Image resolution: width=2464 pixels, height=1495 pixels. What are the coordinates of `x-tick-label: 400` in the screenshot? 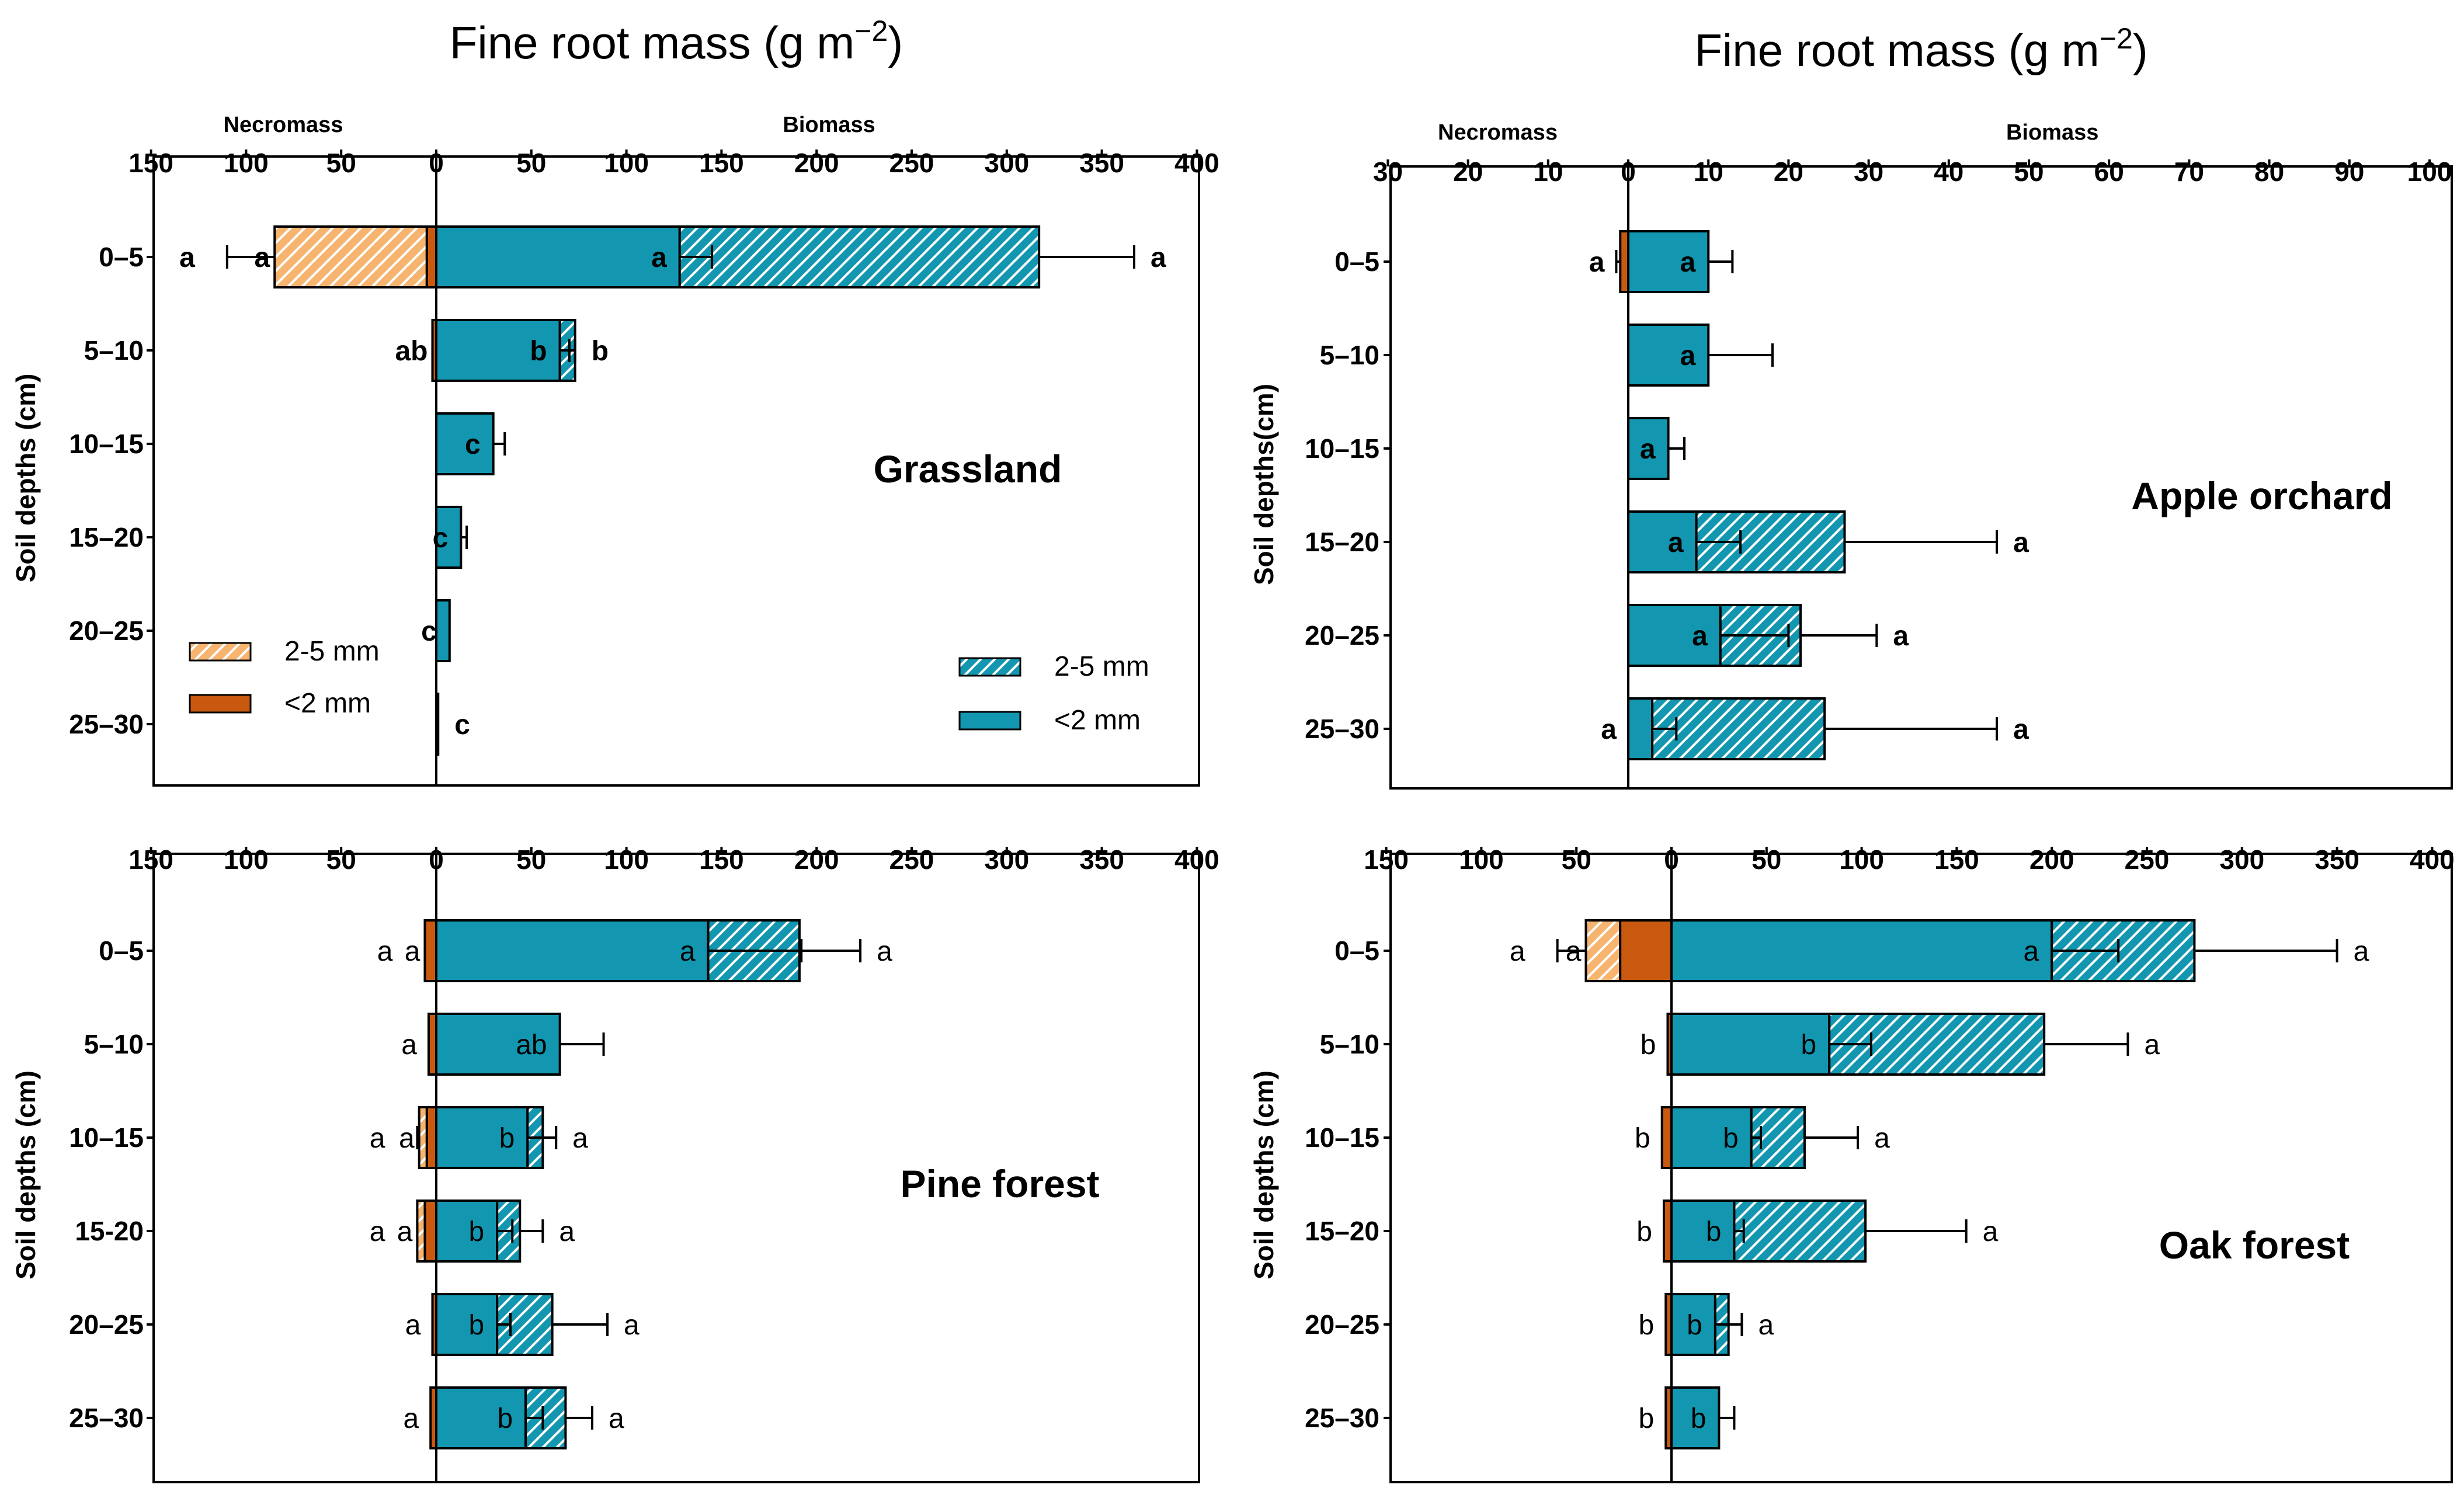 It's located at (2432, 859).